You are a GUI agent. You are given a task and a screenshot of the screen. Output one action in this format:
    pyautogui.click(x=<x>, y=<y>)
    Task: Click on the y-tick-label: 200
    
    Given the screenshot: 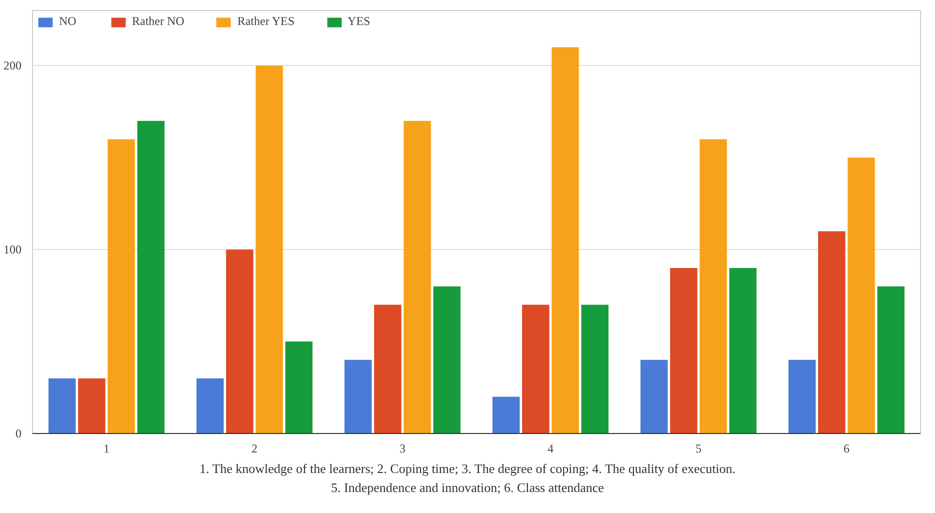 What is the action you would take?
    pyautogui.click(x=13, y=65)
    